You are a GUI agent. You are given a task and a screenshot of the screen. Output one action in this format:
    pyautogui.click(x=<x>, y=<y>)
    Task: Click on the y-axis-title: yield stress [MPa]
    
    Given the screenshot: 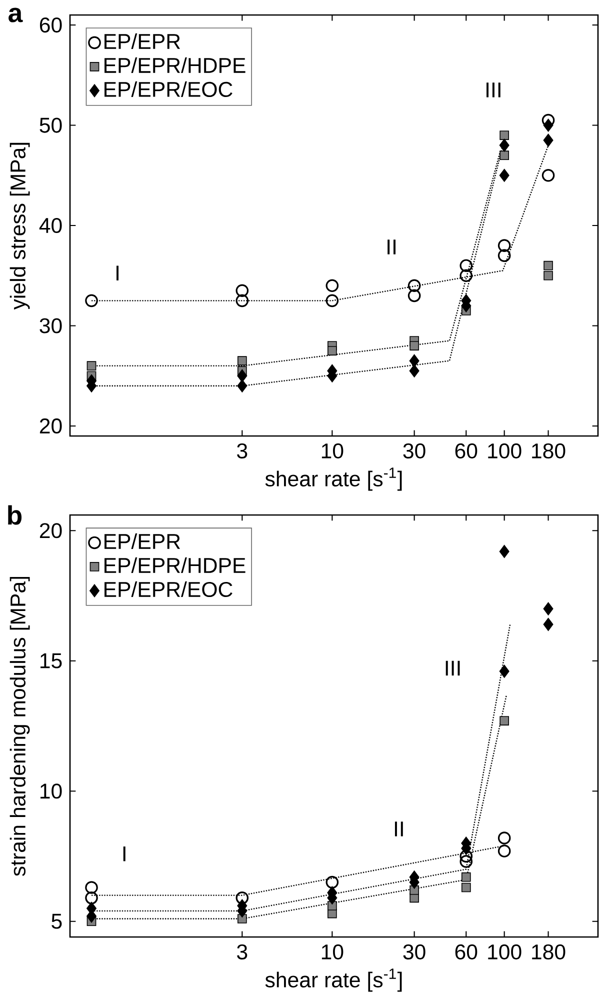 What is the action you would take?
    pyautogui.click(x=20, y=226)
    